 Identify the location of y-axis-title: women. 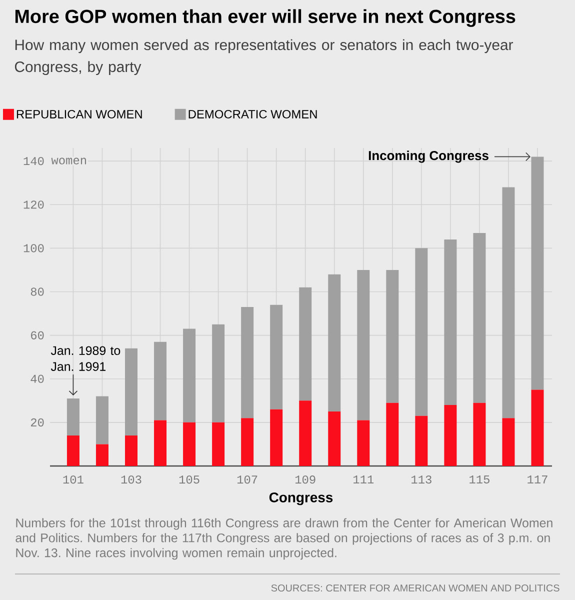
(68, 161).